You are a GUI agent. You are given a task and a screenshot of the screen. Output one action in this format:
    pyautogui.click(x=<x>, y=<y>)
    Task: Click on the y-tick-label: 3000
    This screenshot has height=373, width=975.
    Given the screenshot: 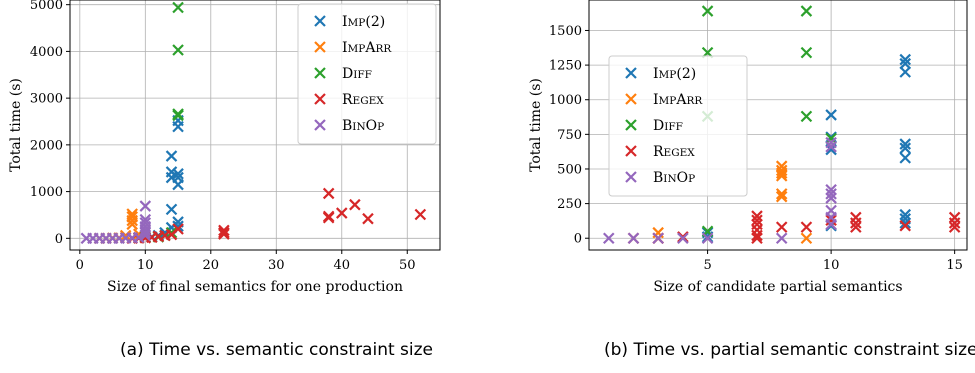 What is the action you would take?
    pyautogui.click(x=46, y=99)
    